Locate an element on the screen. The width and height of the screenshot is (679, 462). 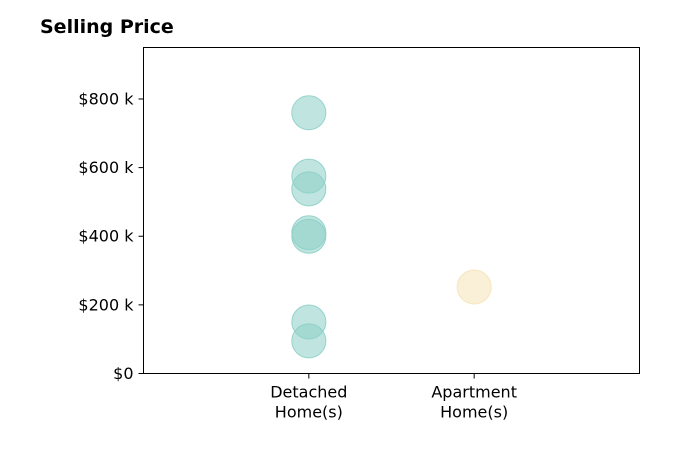
x-tick-label: Apartment Home(s) is located at coordinates (474, 402).